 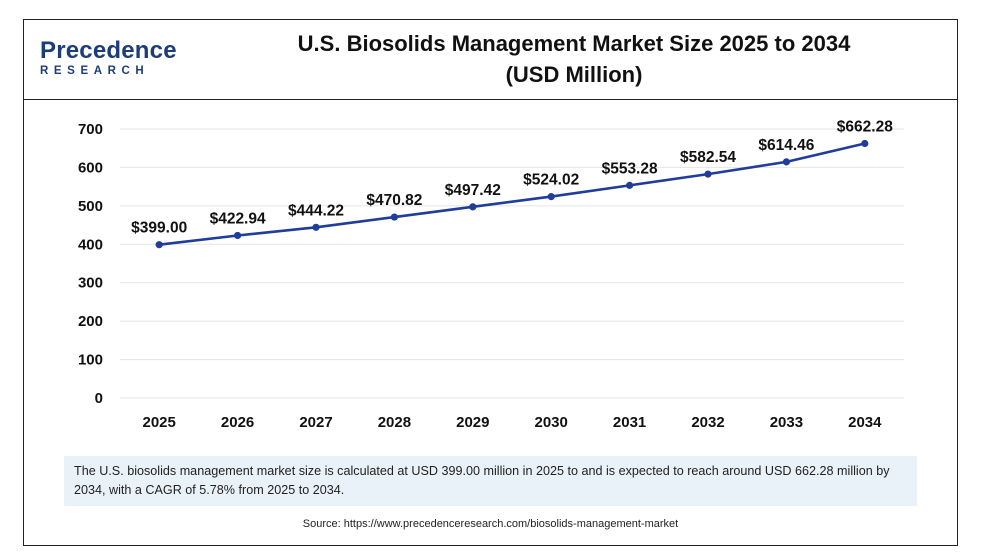 What do you see at coordinates (473, 190) in the screenshot?
I see `data-label: $497.42` at bounding box center [473, 190].